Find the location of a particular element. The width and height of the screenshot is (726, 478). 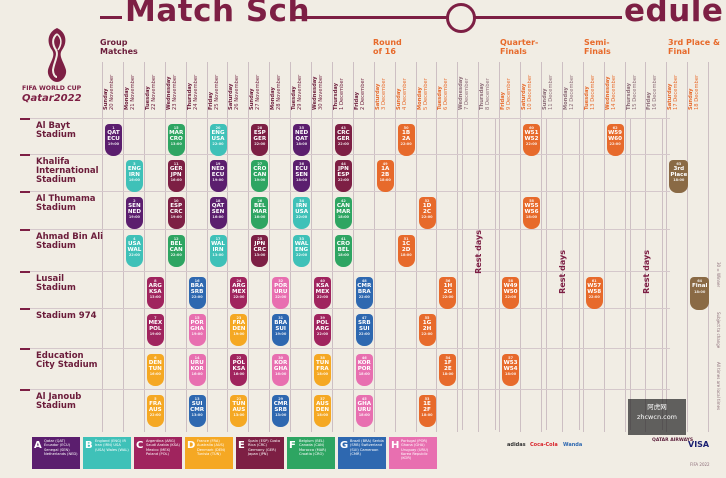

match-badge: 34 IRN USA 22:00 is located at coordinates (302, 213).